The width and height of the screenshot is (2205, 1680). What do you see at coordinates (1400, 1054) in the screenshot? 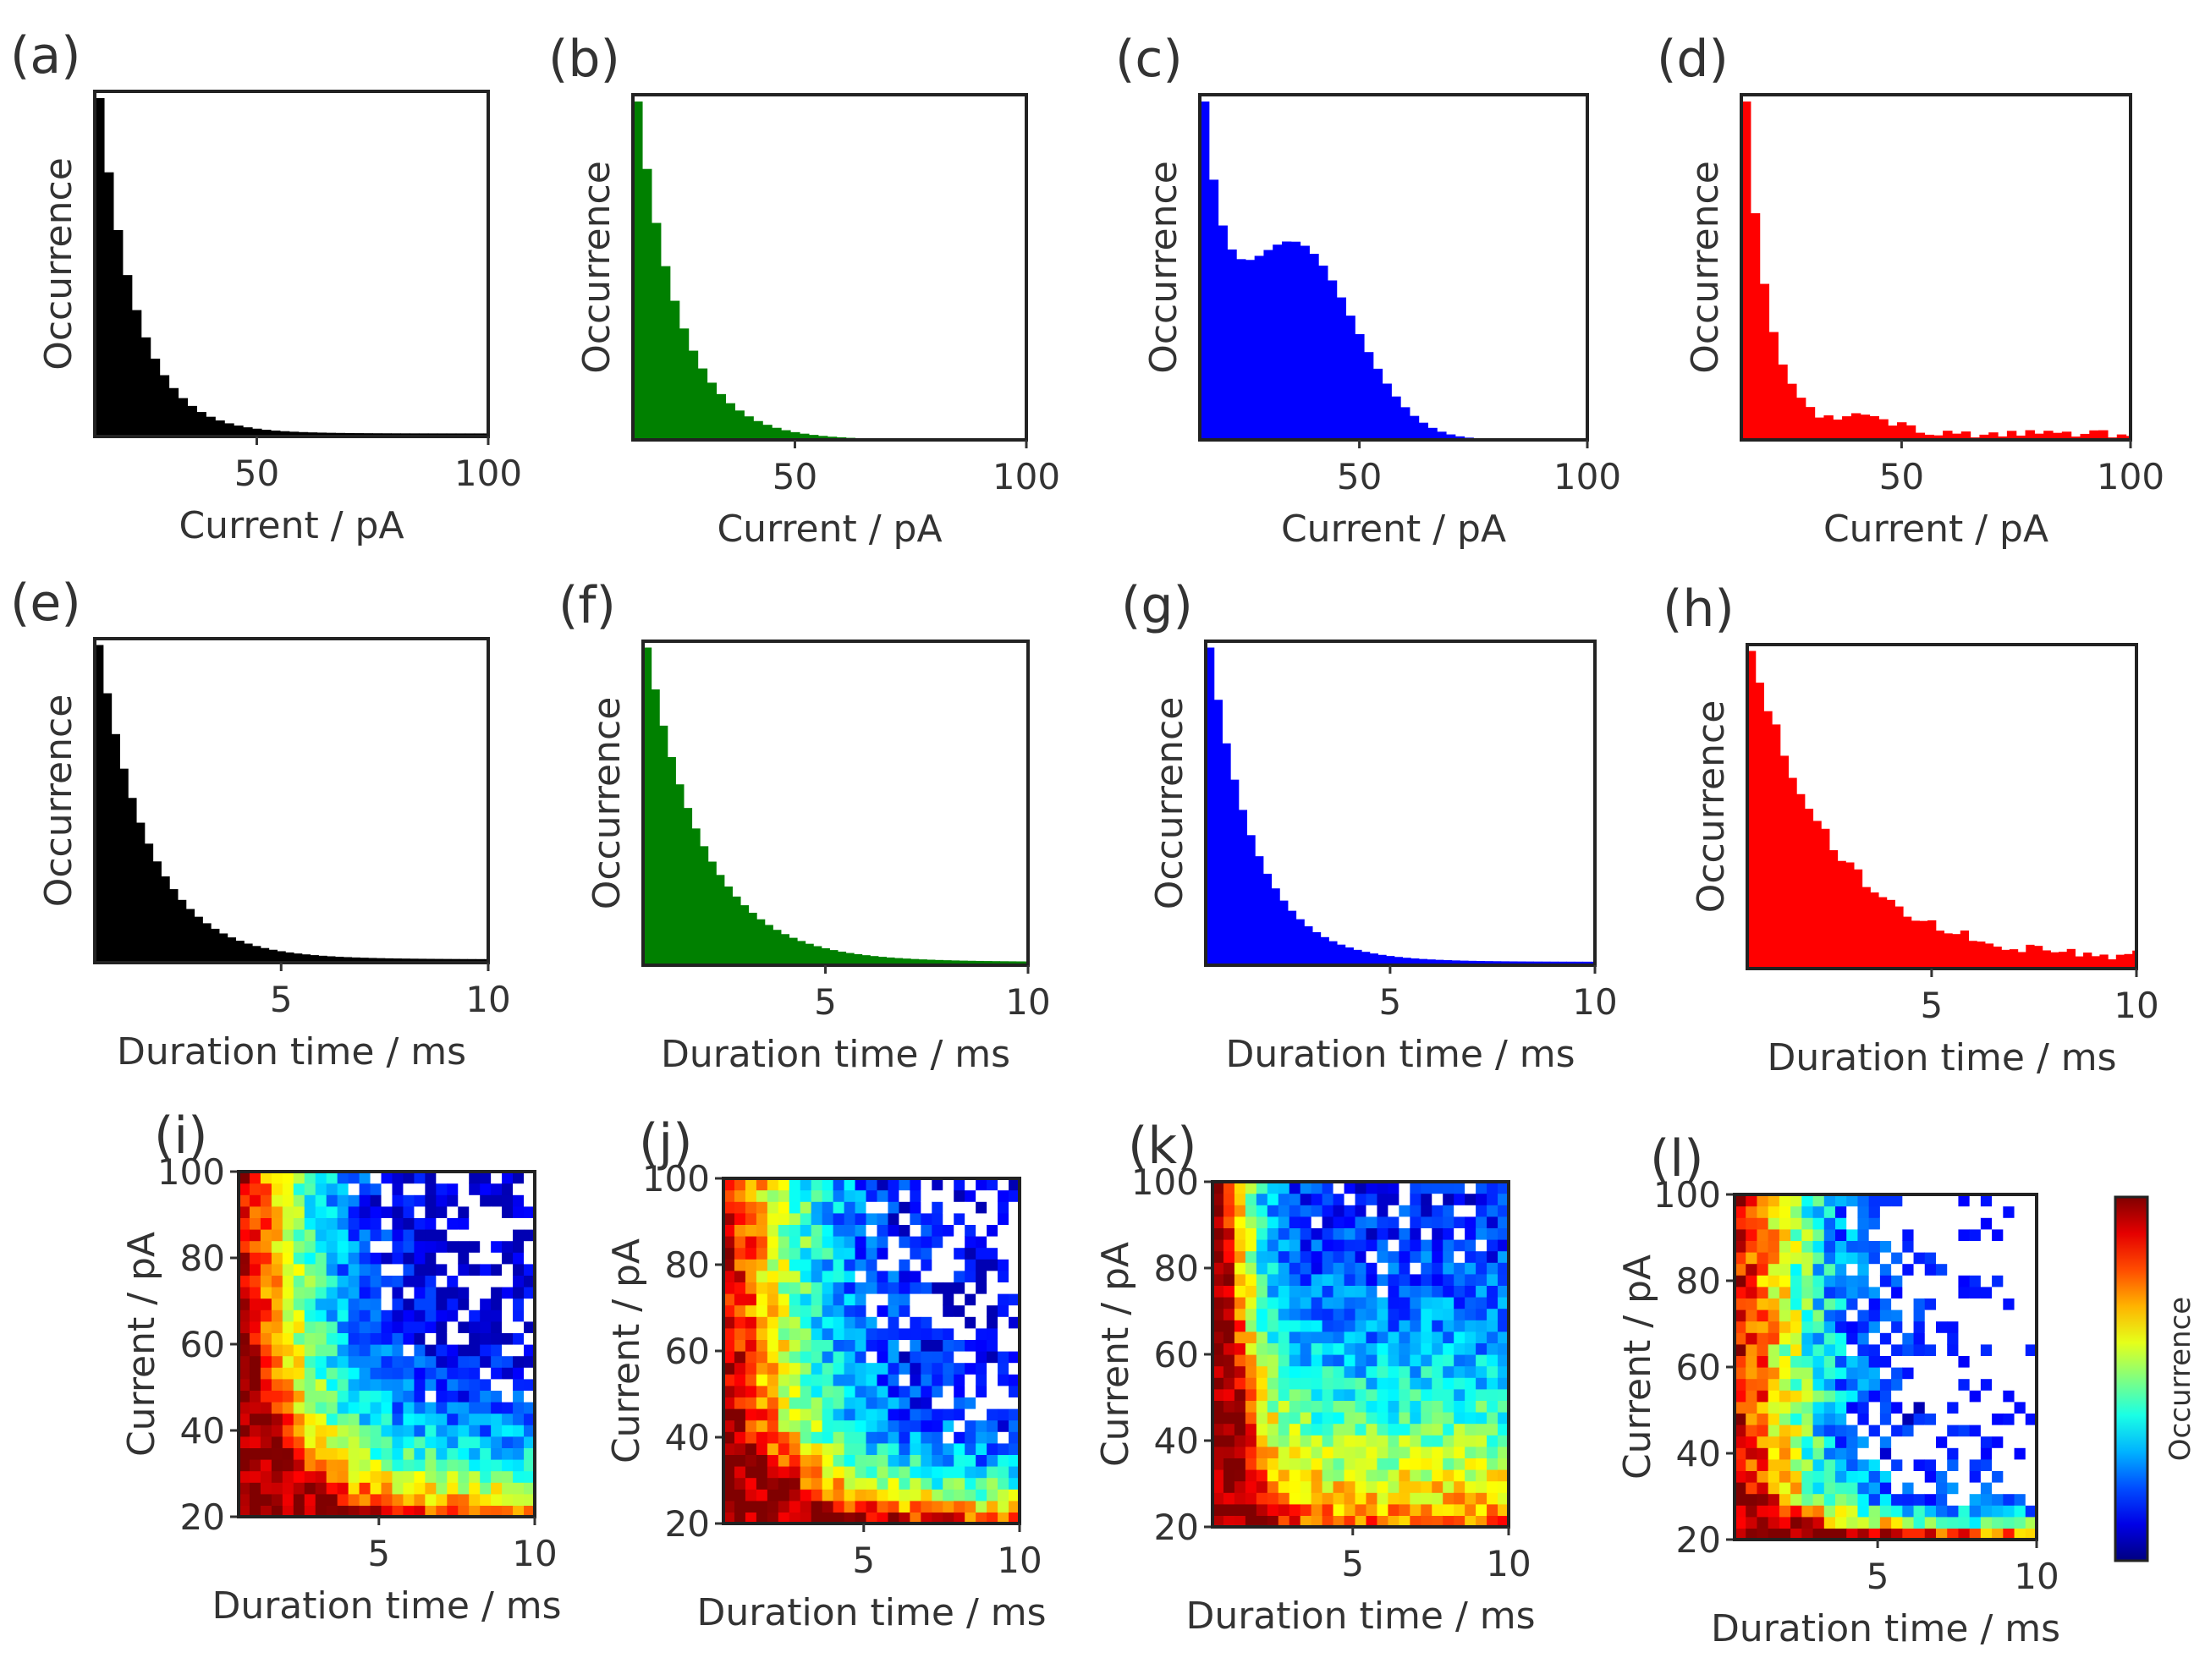
I see `x-axis-label: Duration time / ms` at bounding box center [1400, 1054].